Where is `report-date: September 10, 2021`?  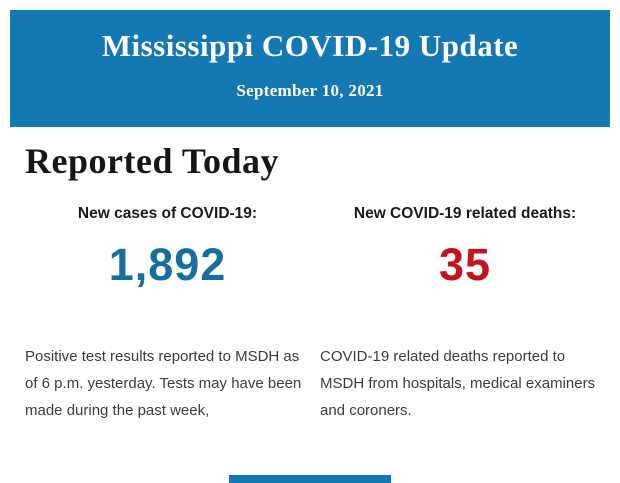 report-date: September 10, 2021 is located at coordinates (310, 90).